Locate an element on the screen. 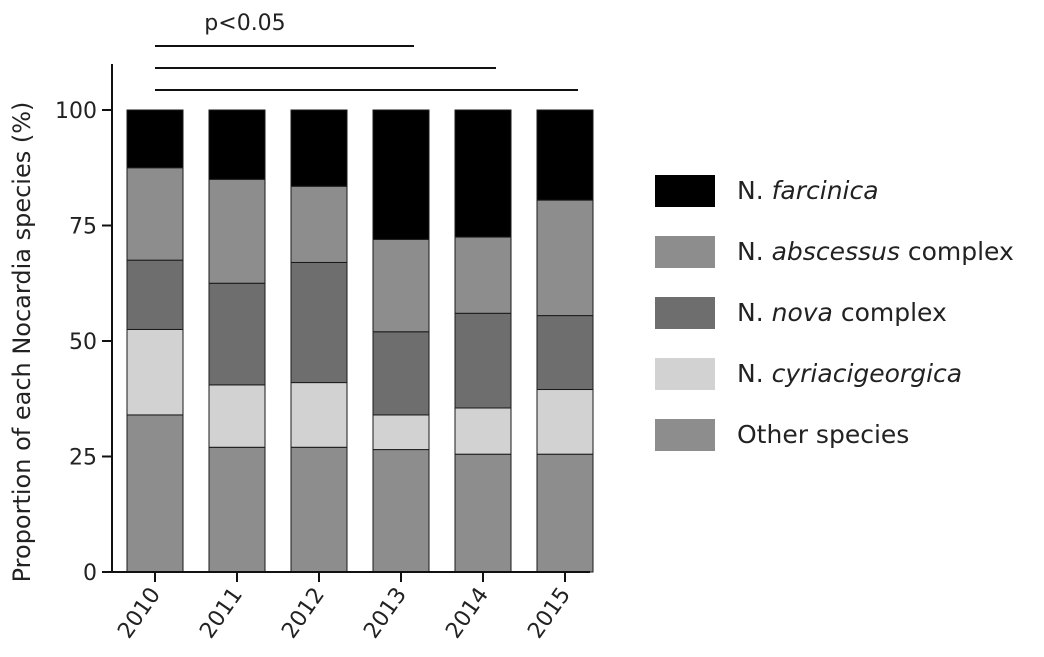 The image size is (1044, 657). legend-label: N. nova complex is located at coordinates (842, 312).